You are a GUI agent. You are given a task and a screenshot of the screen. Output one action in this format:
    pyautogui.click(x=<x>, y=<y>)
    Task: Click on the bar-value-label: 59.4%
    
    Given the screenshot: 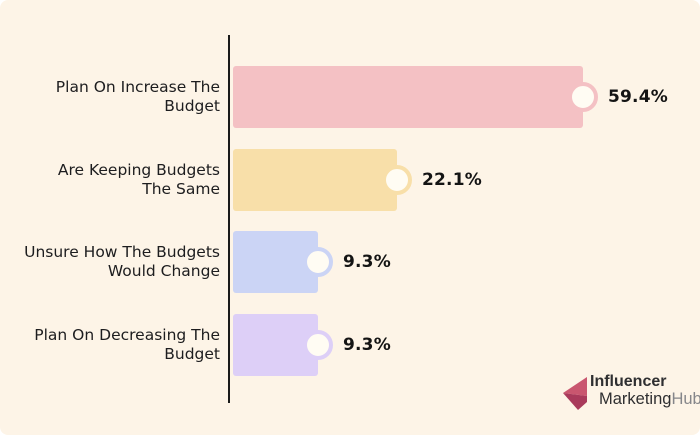 What is the action you would take?
    pyautogui.click(x=638, y=97)
    